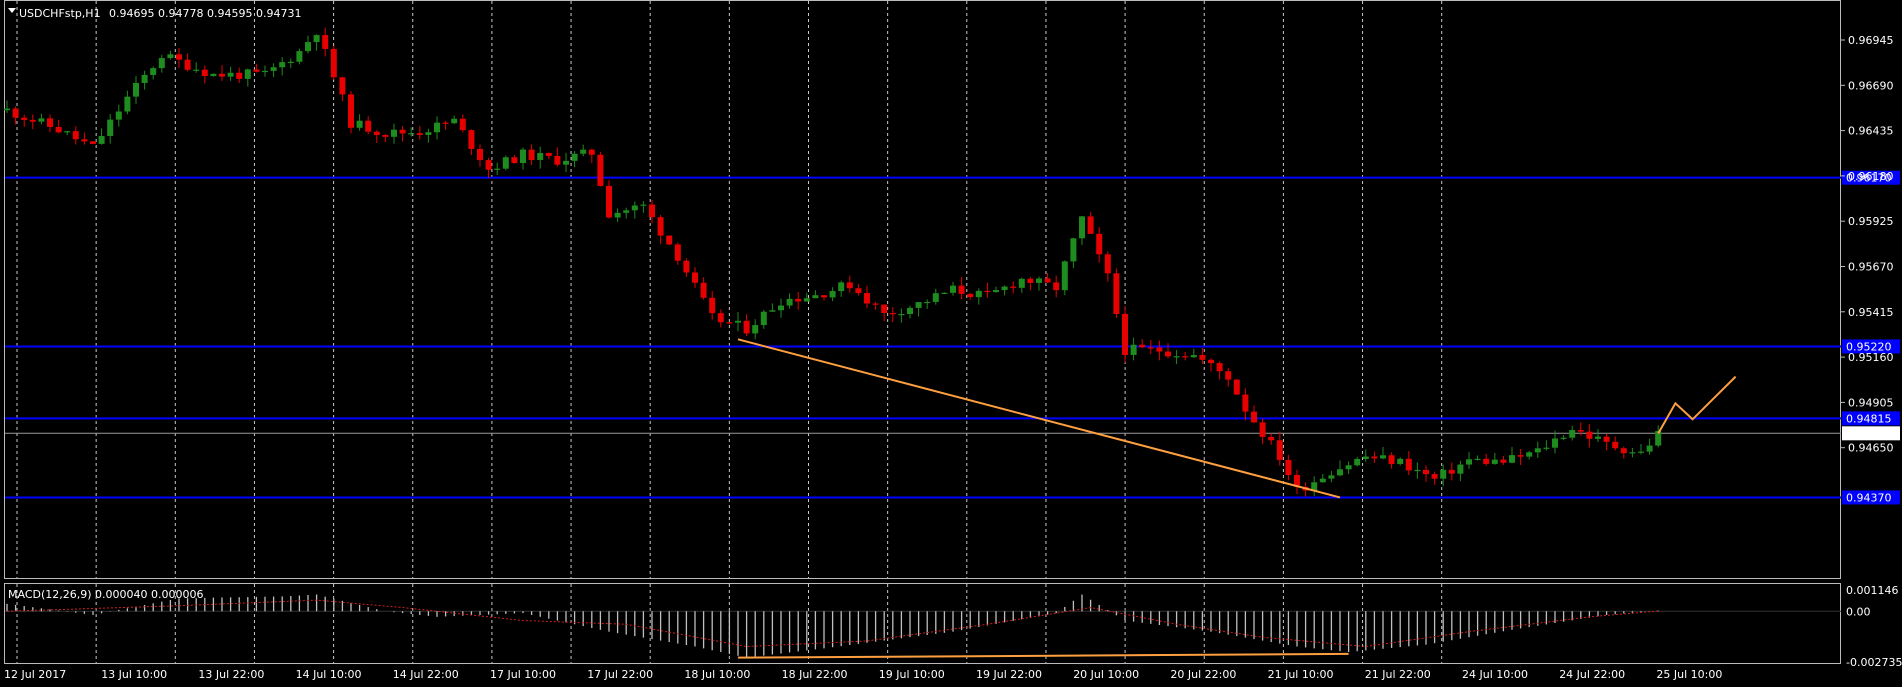 This screenshot has width=1902, height=687. Describe the element at coordinates (1871, 131) in the screenshot. I see `price-axis-label: 0.96435` at that location.